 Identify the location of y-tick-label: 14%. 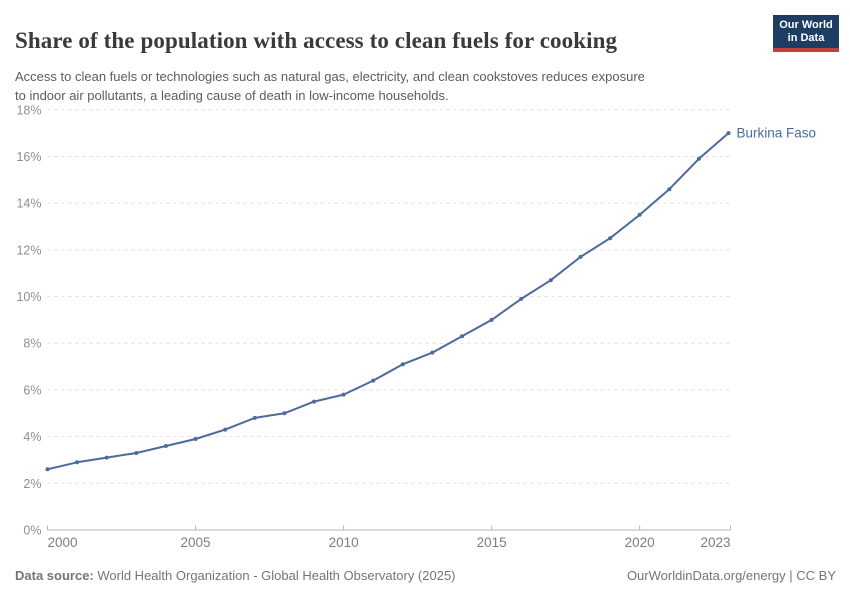
(28, 204).